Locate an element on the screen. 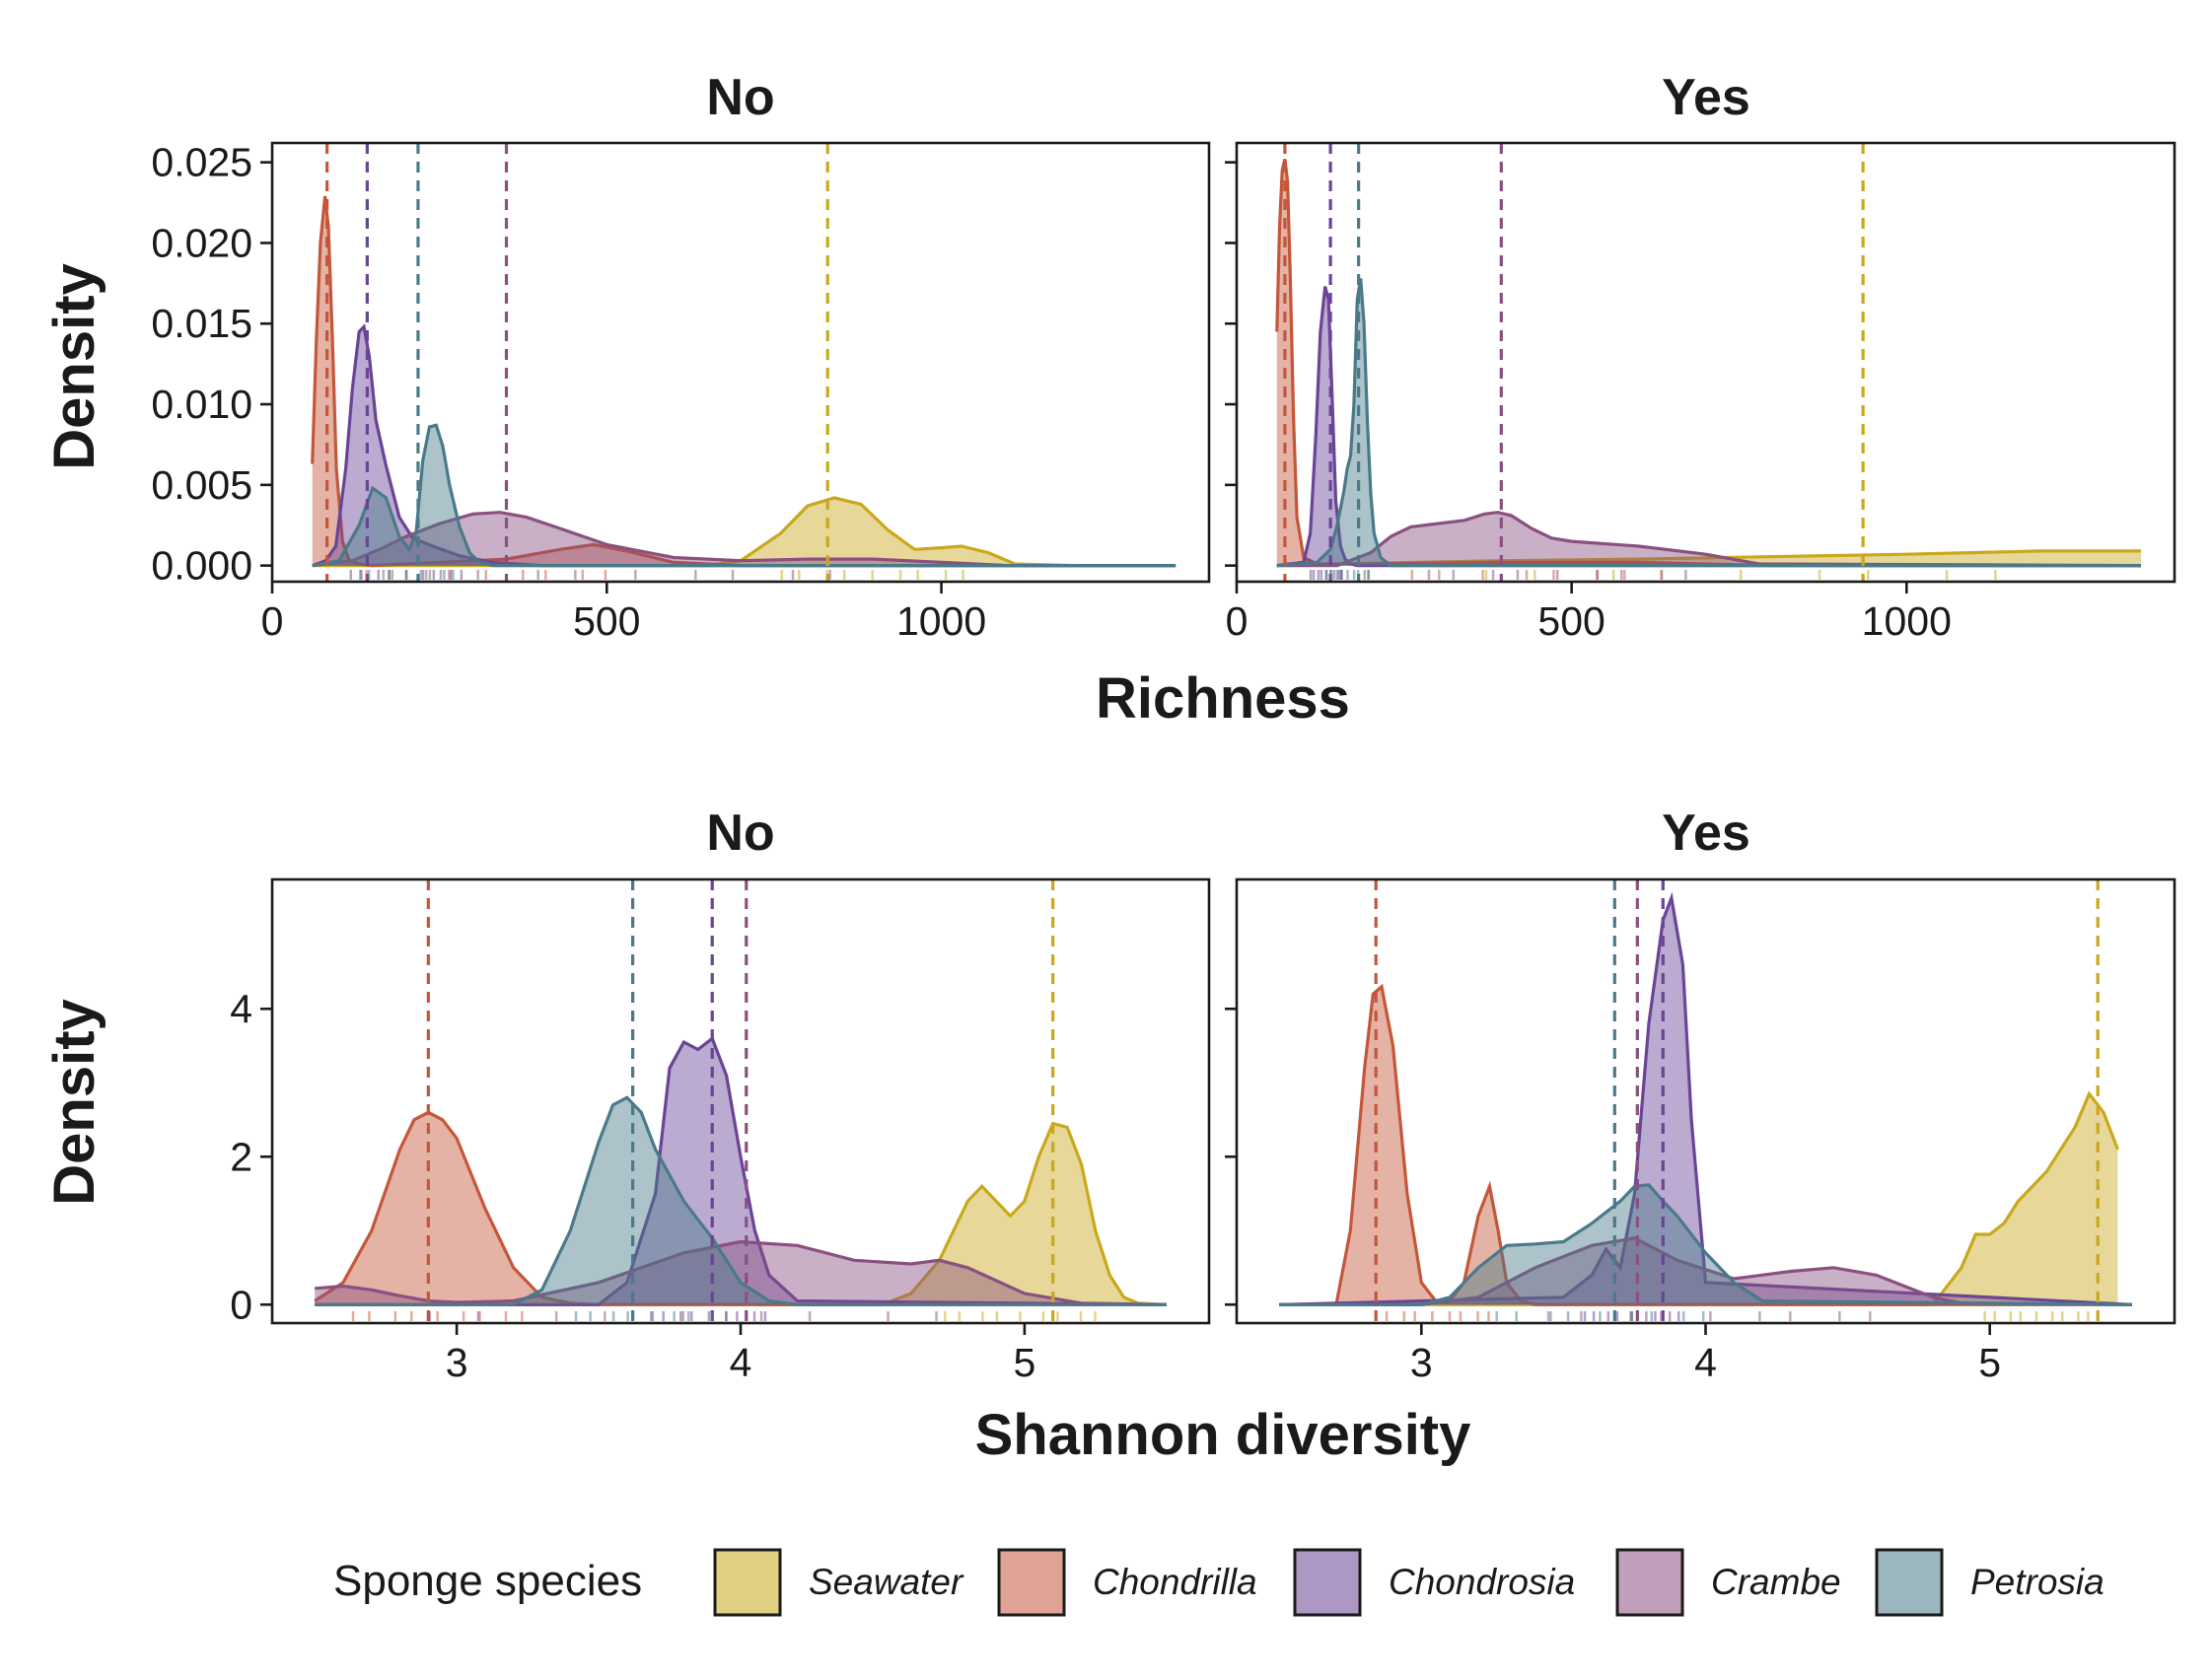 This screenshot has width=2212, height=1679. richness-yes-density-line-petrosia is located at coordinates (1708, 423).